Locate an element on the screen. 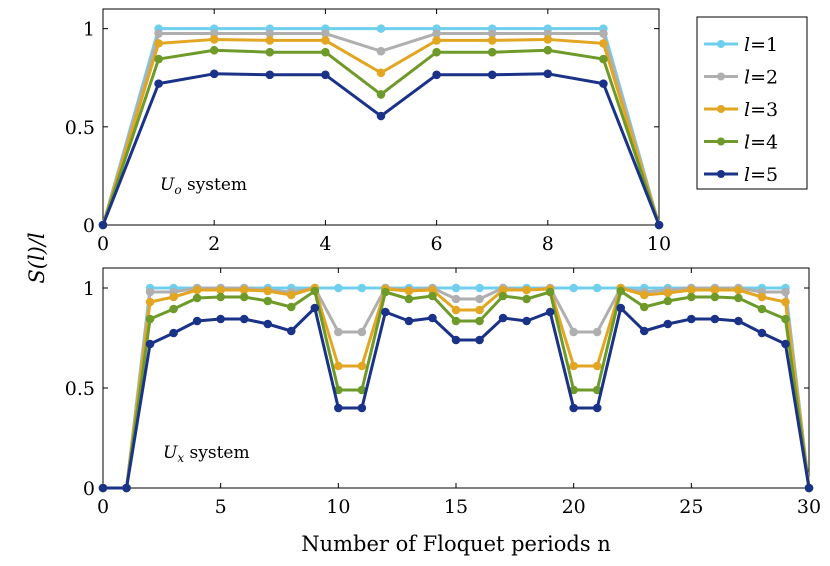 The width and height of the screenshot is (830, 566). legend-box is located at coordinates (752, 103).